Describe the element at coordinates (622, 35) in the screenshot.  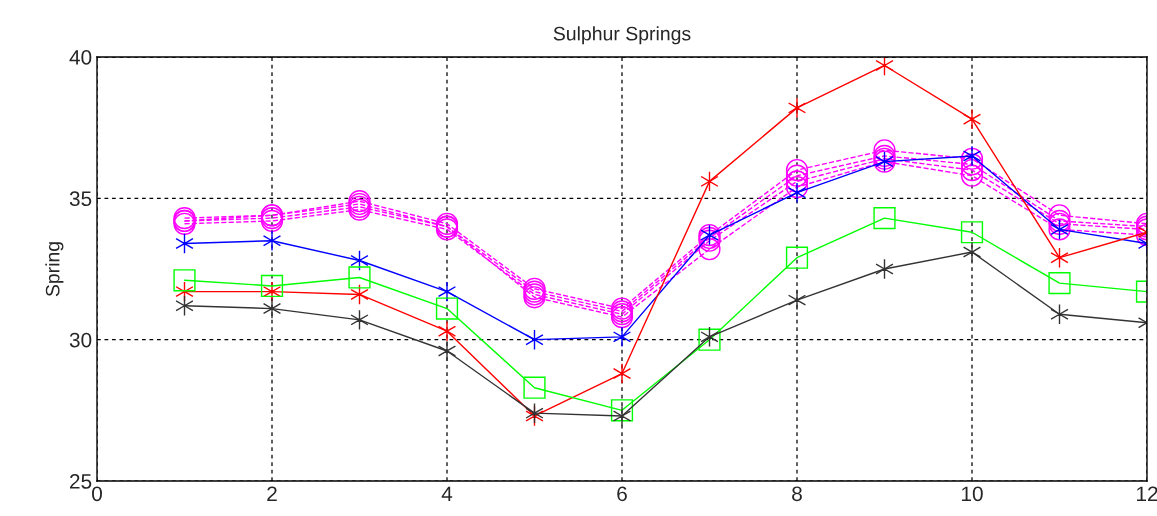
I see `chart-title: Sulphur Springs` at that location.